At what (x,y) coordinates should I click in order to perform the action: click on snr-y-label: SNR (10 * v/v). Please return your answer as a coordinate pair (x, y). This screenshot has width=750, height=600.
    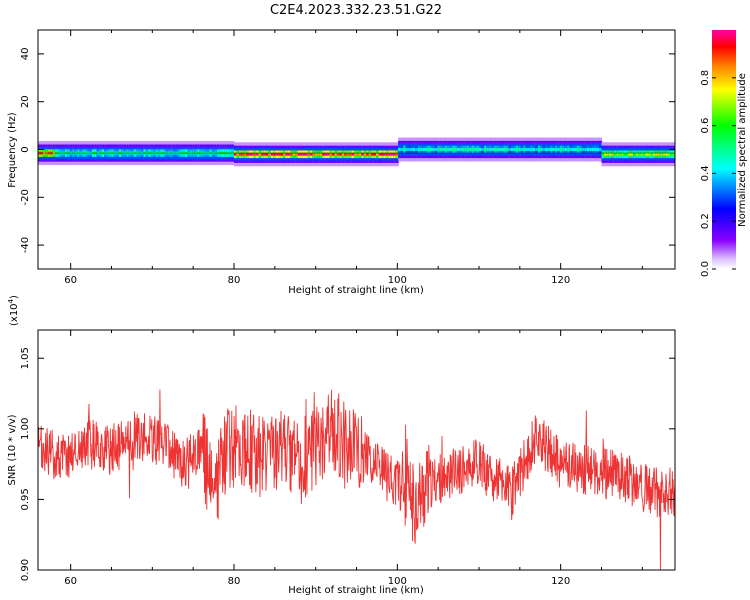
    Looking at the image, I should click on (12, 449).